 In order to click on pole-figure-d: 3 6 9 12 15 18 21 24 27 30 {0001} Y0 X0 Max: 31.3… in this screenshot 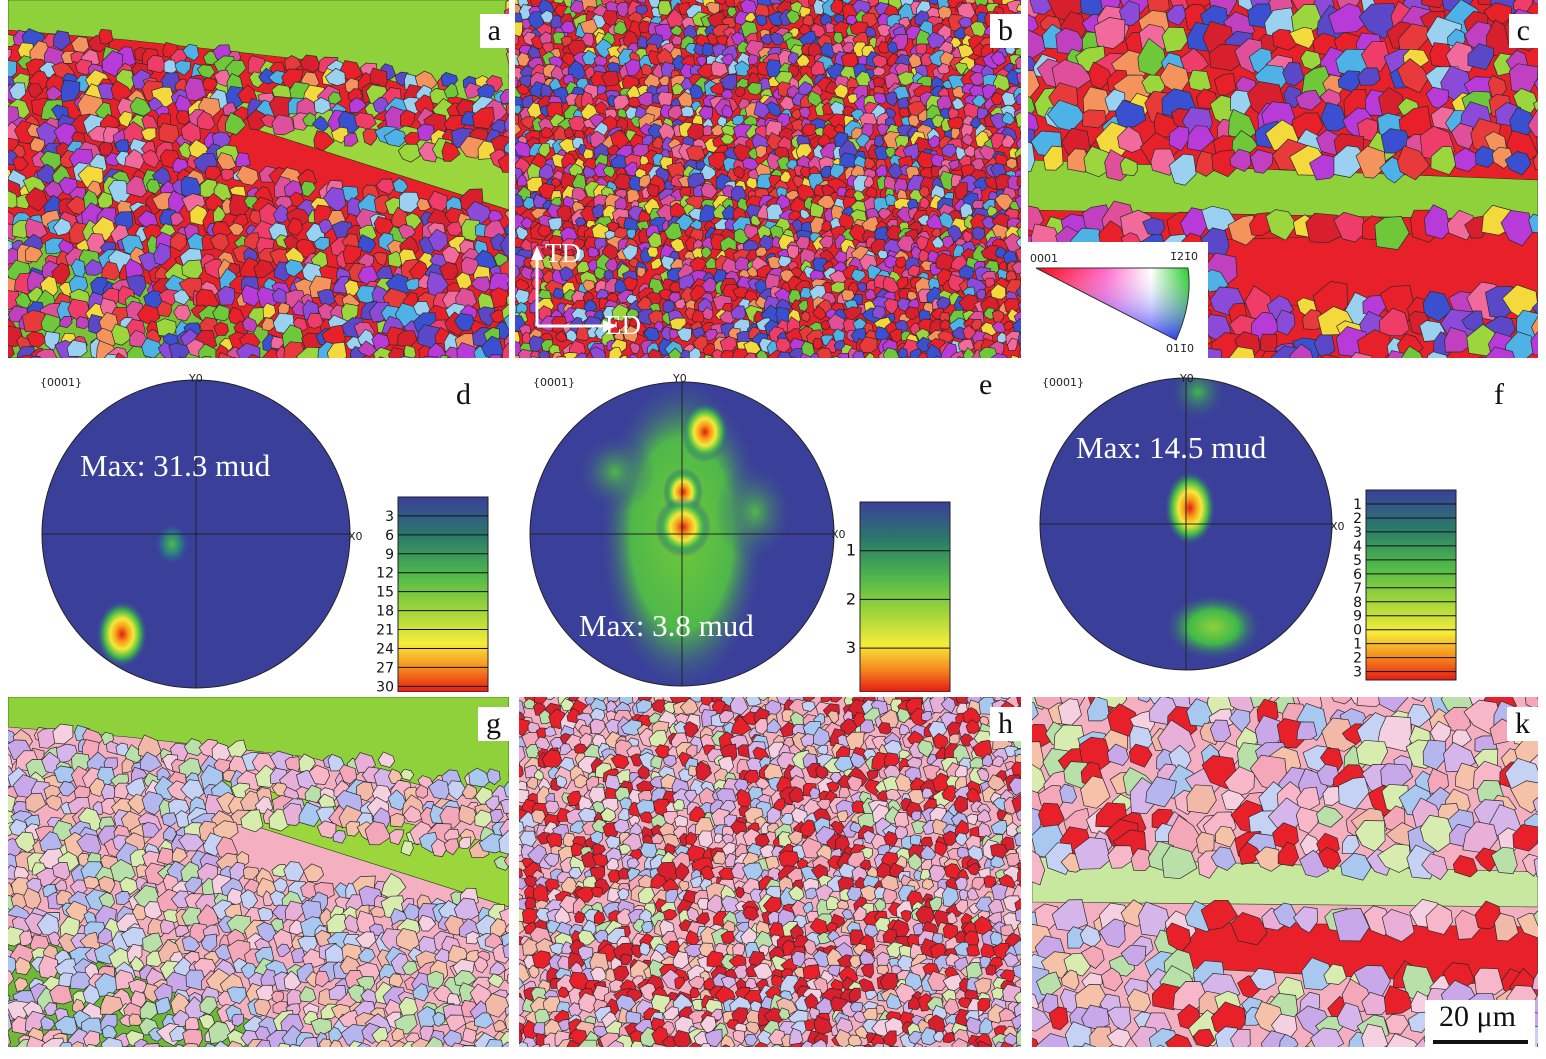, I will do `click(257, 528)`.